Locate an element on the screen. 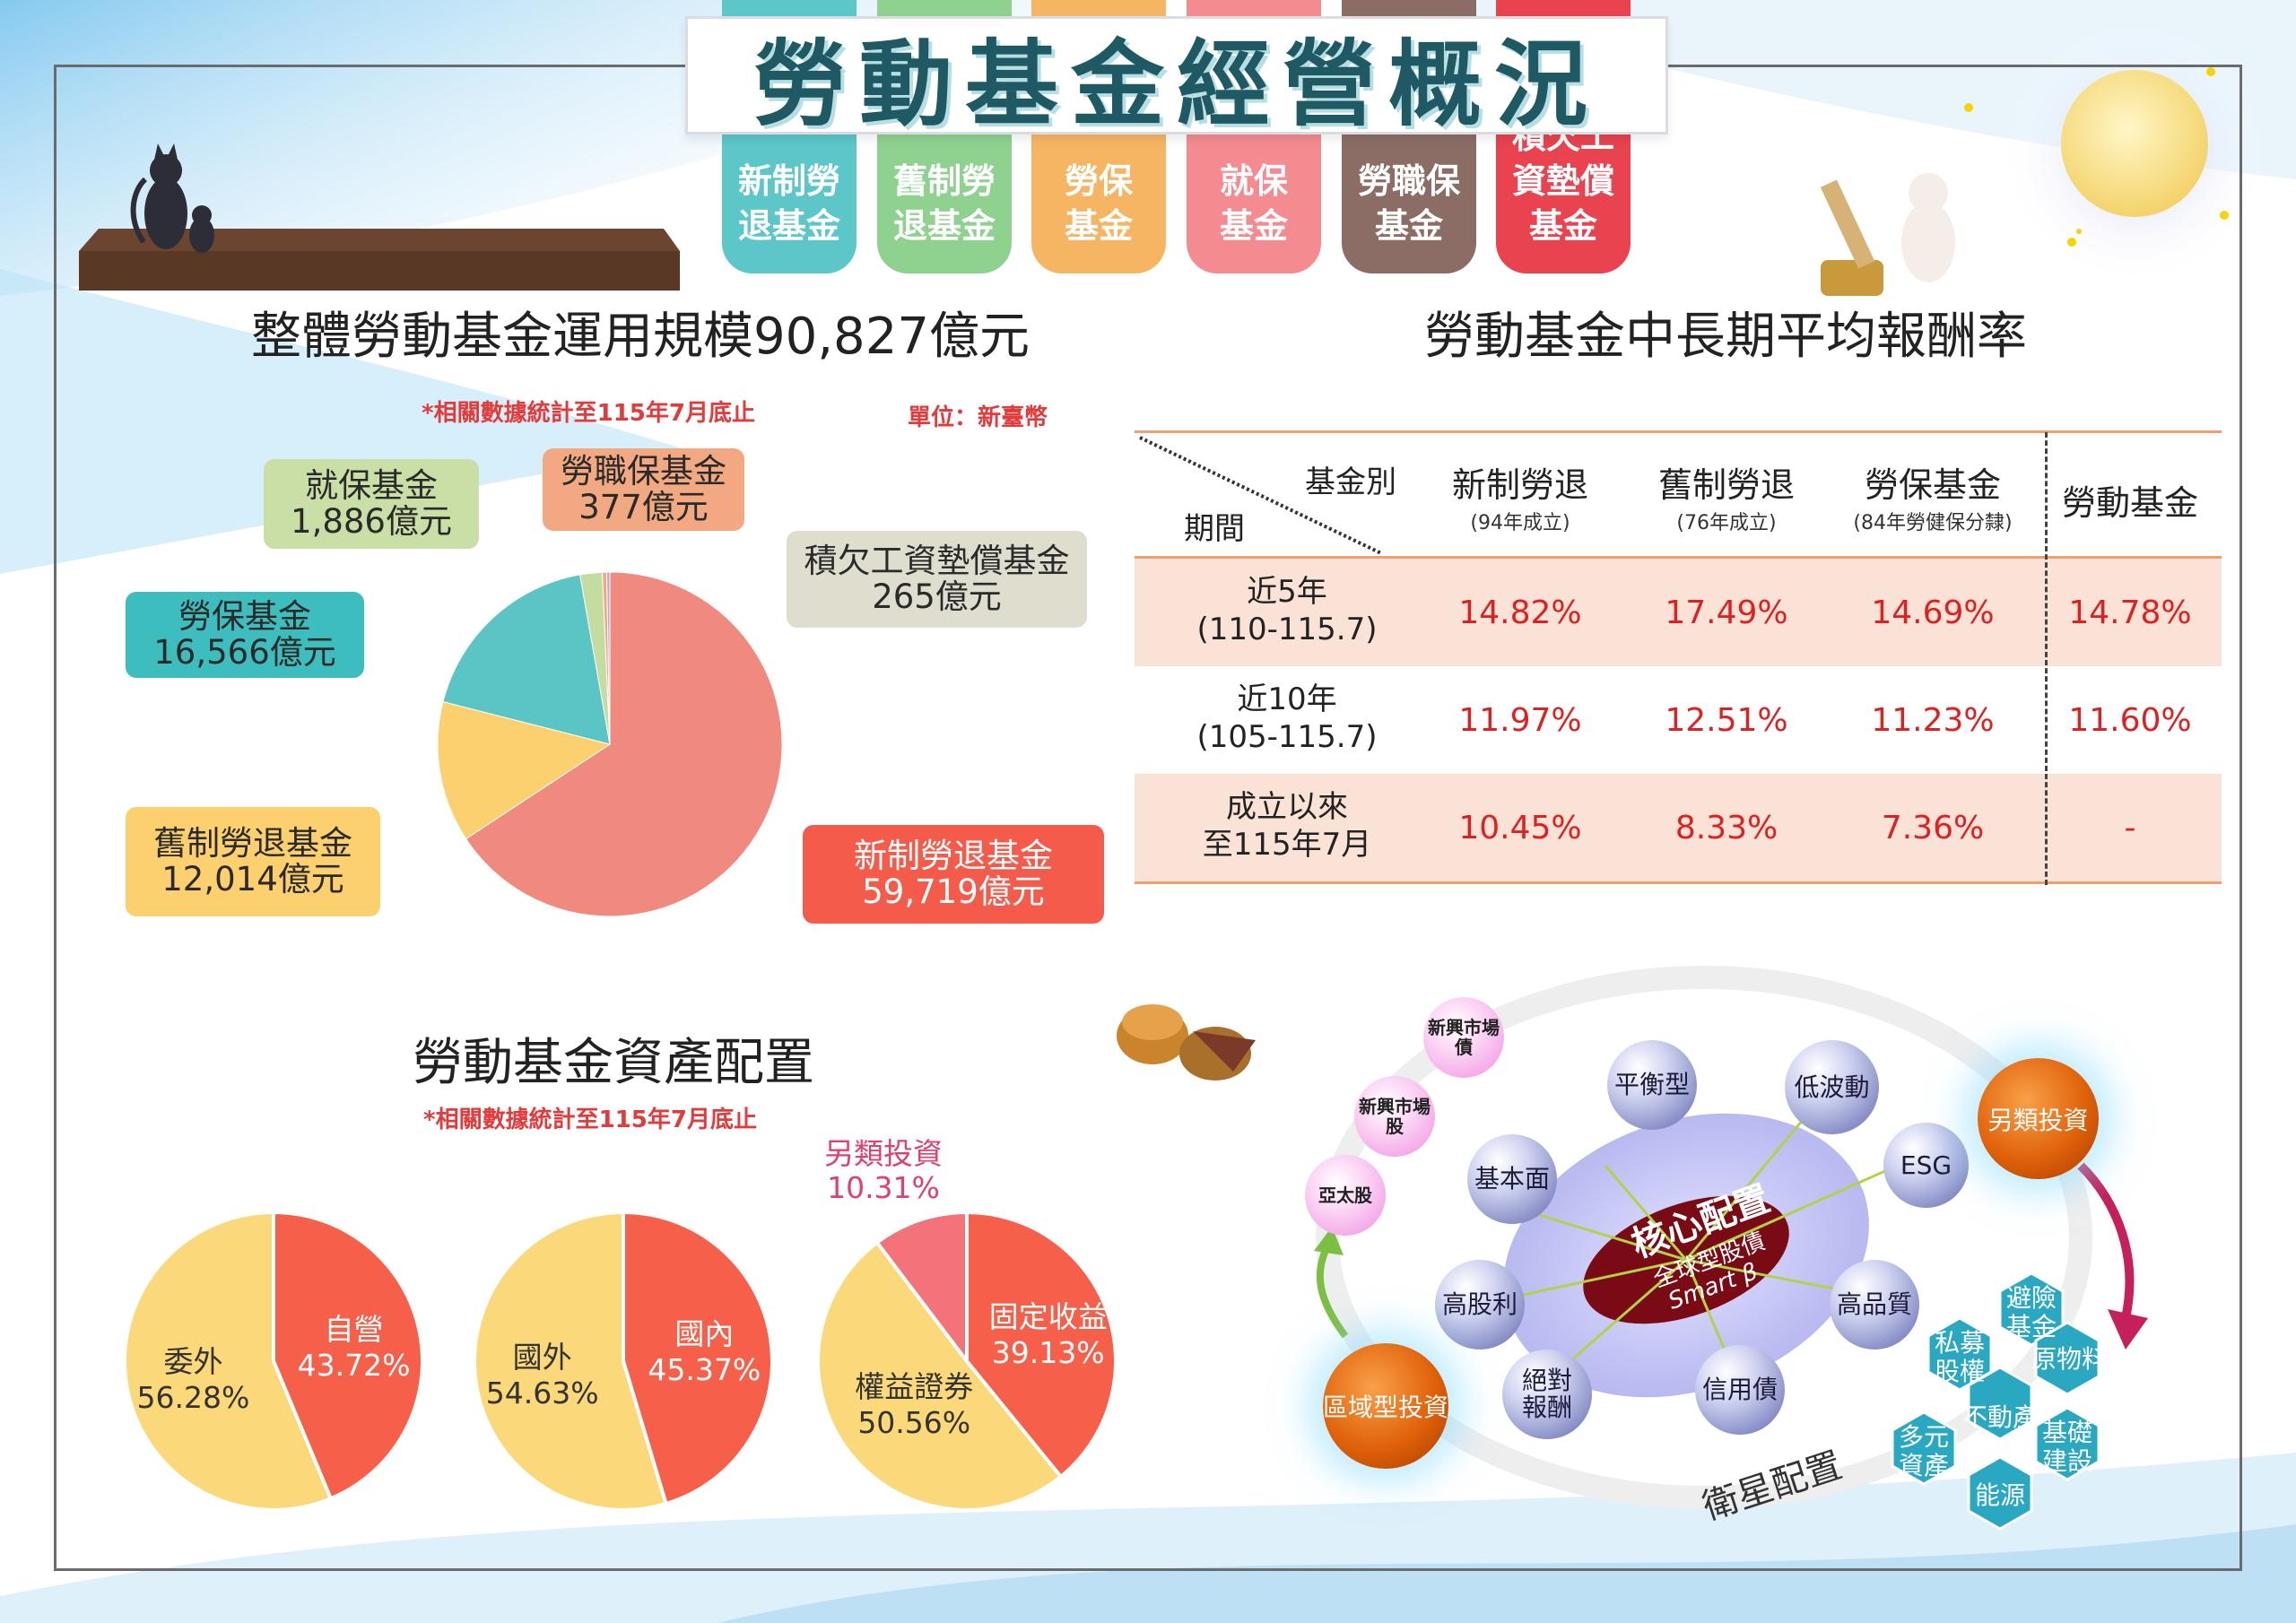 The image size is (2296, 1623). slice-value-label: 43.72% is located at coordinates (354, 1365).